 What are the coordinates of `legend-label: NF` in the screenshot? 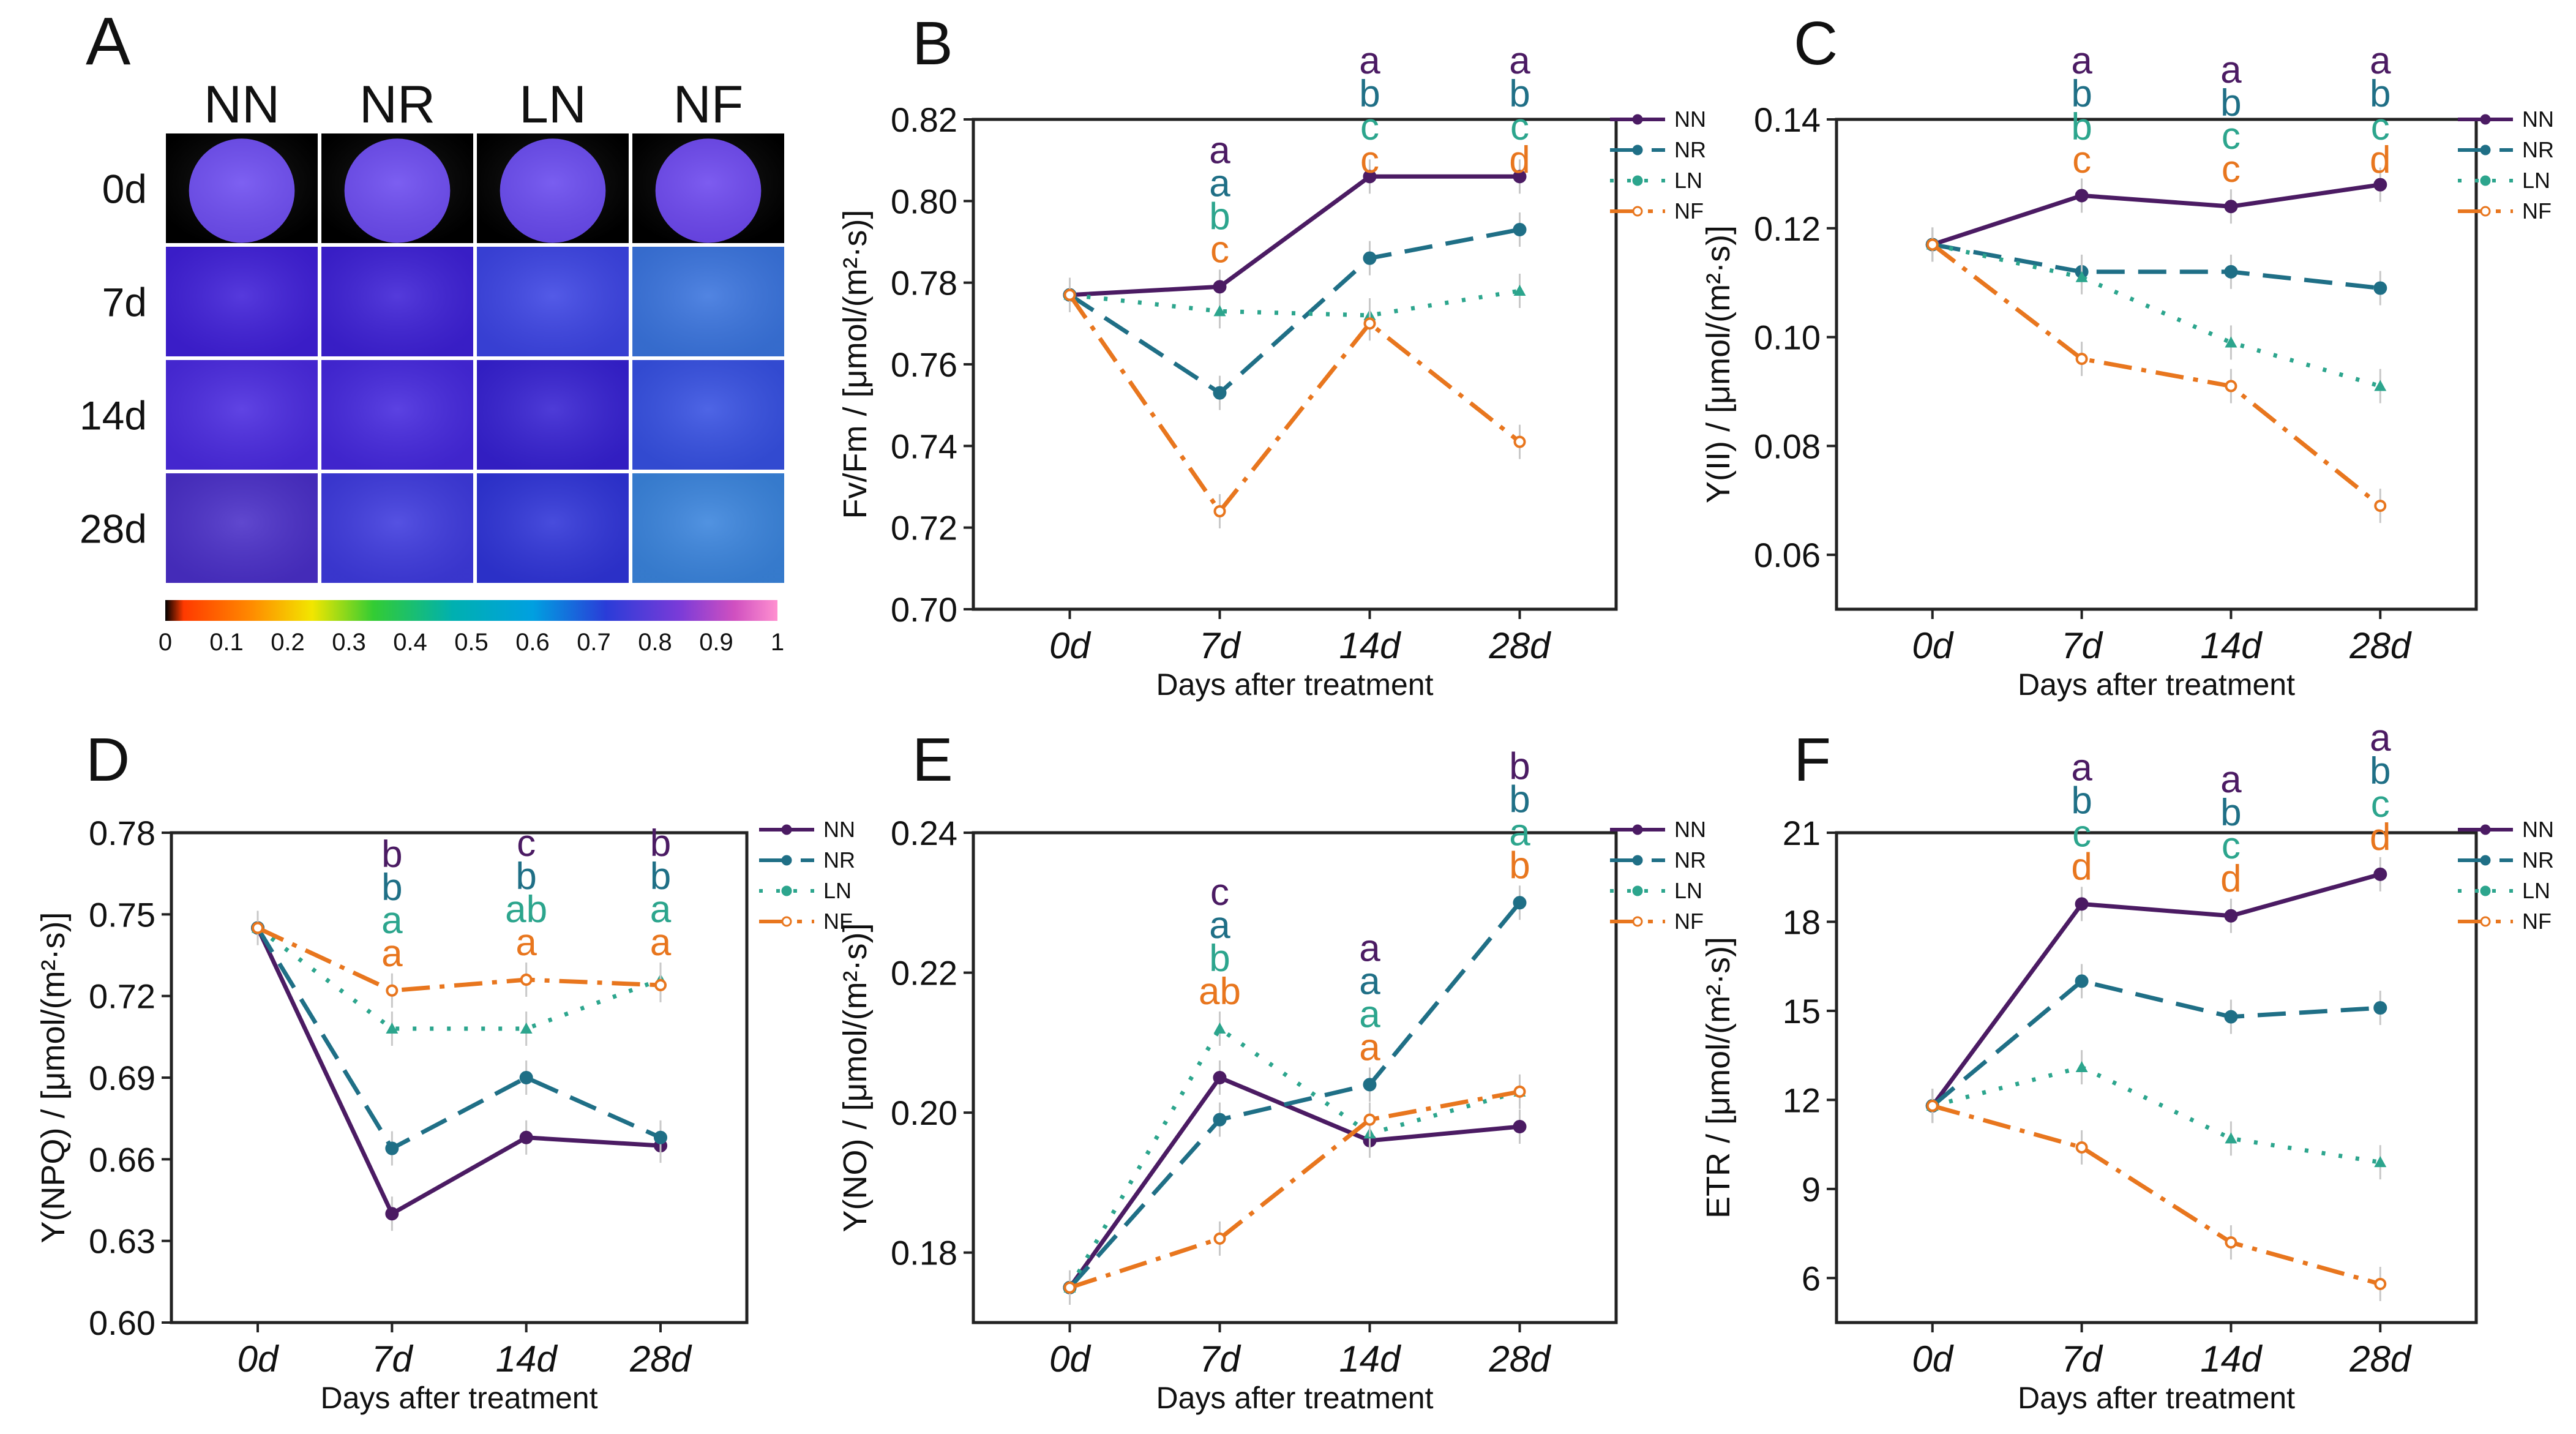 It's located at (1689, 921).